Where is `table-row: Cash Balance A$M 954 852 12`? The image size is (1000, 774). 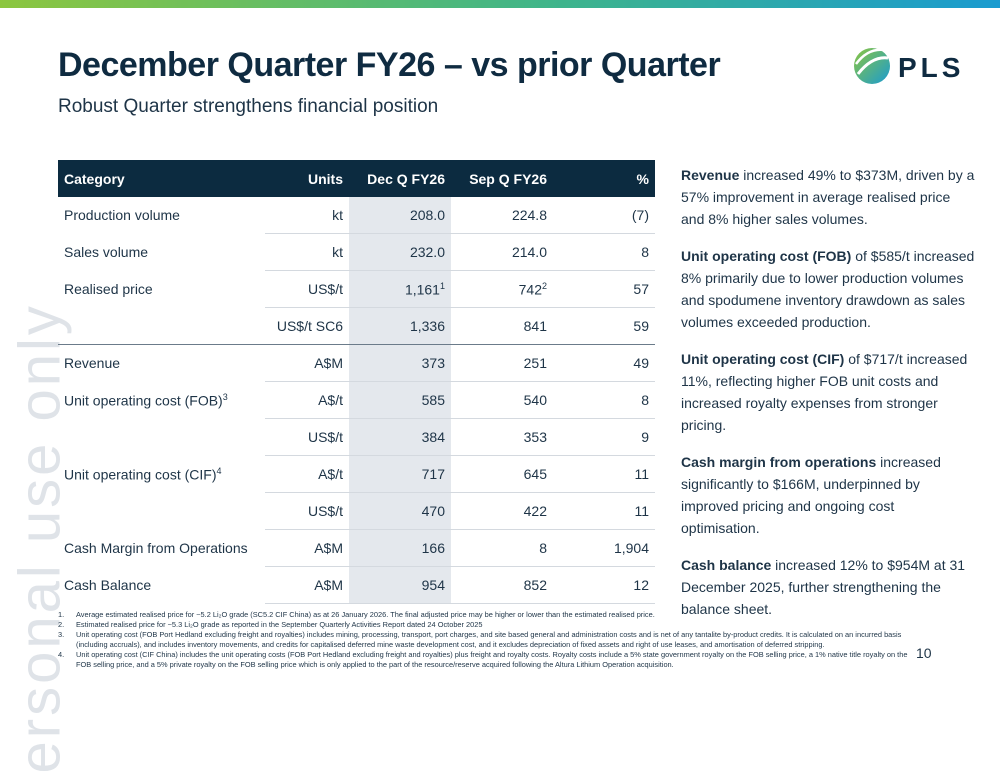 table-row: Cash Balance A$M 954 852 12 is located at coordinates (356, 585).